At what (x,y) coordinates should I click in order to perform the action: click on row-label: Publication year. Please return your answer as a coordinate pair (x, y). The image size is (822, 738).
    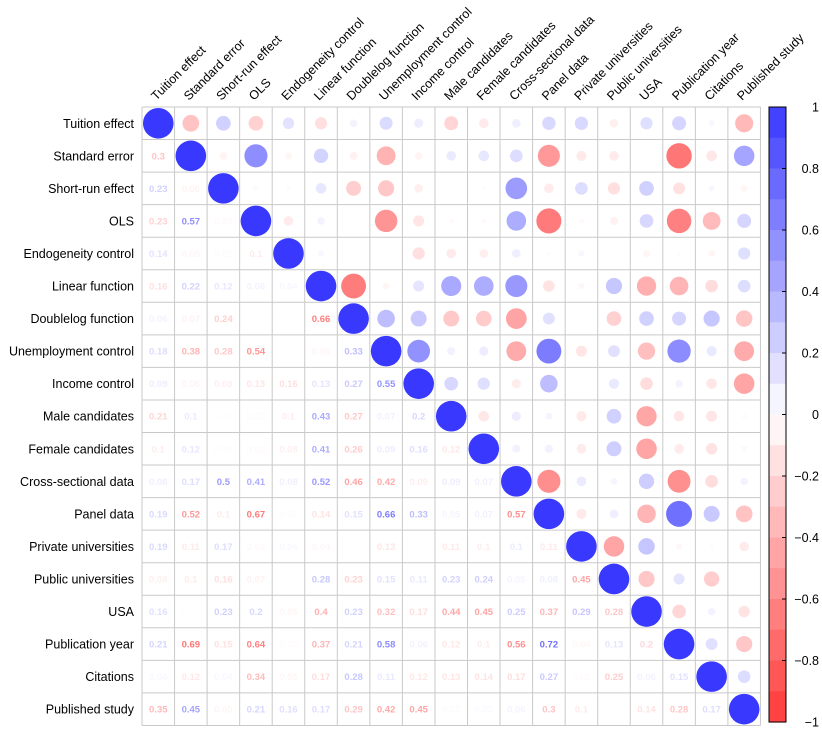
    Looking at the image, I should click on (89, 645).